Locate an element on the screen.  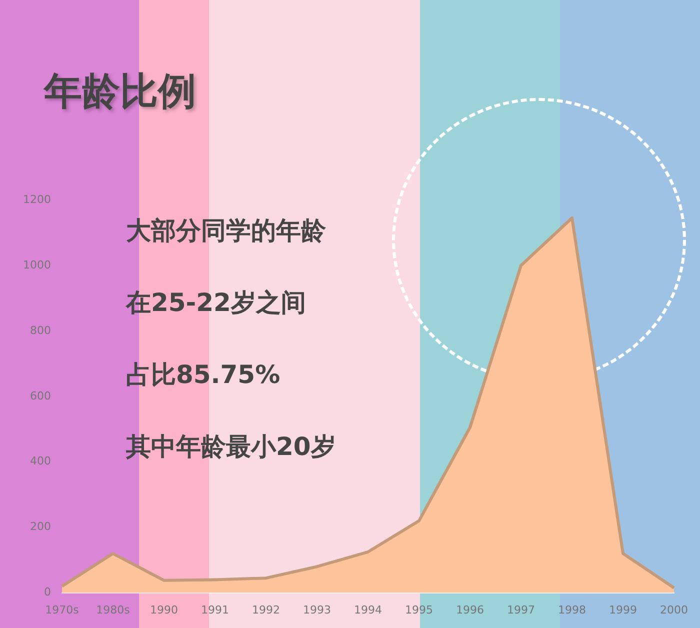
y-tick-label: 600 is located at coordinates (40, 395).